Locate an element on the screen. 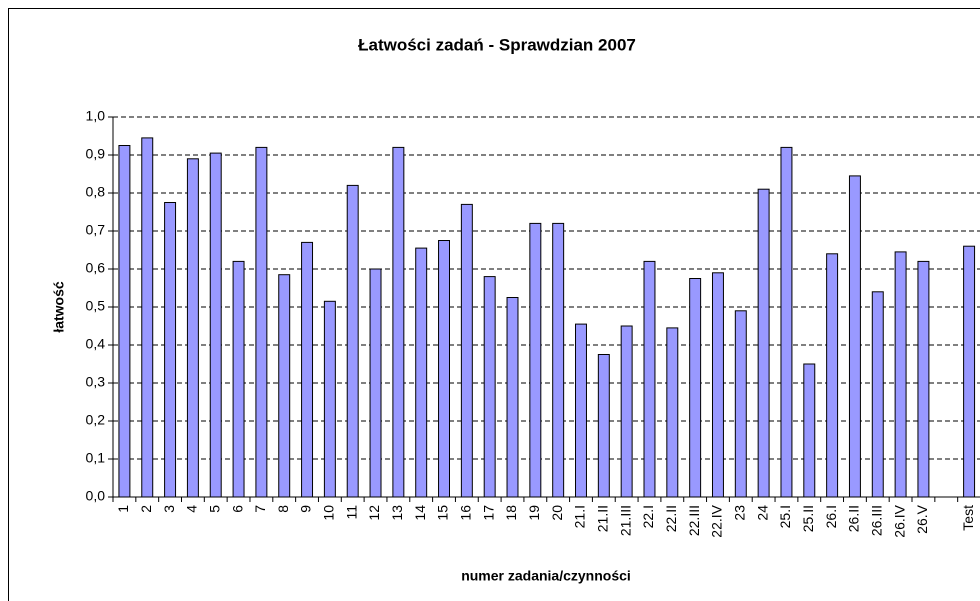 The image size is (980, 601). x-tick-label: 2 is located at coordinates (146, 509).